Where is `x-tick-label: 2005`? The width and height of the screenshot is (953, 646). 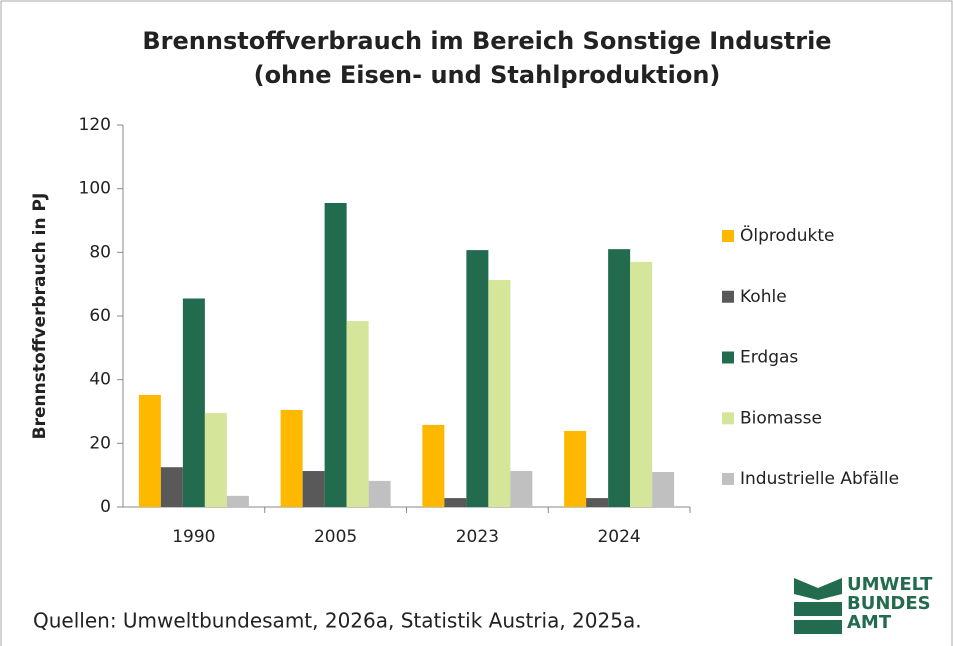
x-tick-label: 2005 is located at coordinates (335, 537).